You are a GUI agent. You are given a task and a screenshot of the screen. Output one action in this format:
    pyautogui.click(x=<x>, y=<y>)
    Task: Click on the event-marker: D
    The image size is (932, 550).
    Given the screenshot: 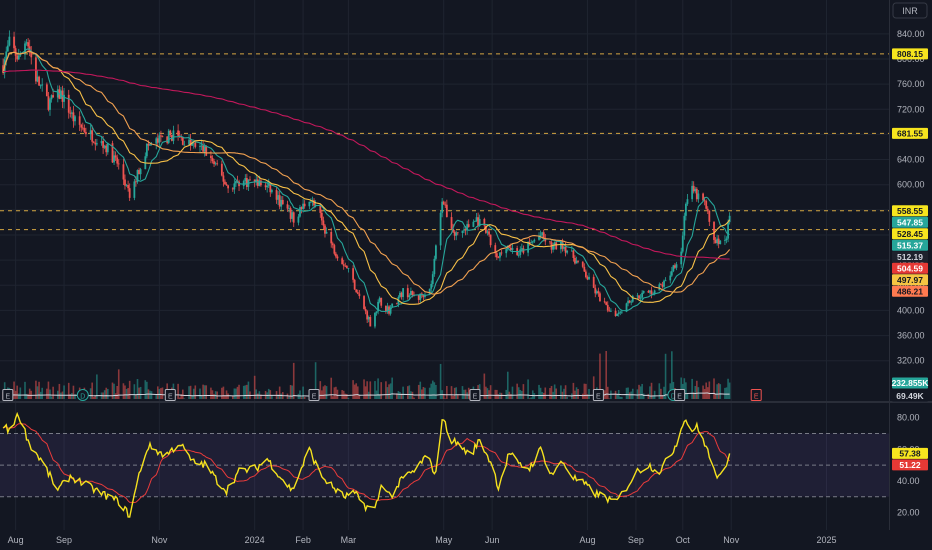 What is the action you would take?
    pyautogui.click(x=82, y=395)
    